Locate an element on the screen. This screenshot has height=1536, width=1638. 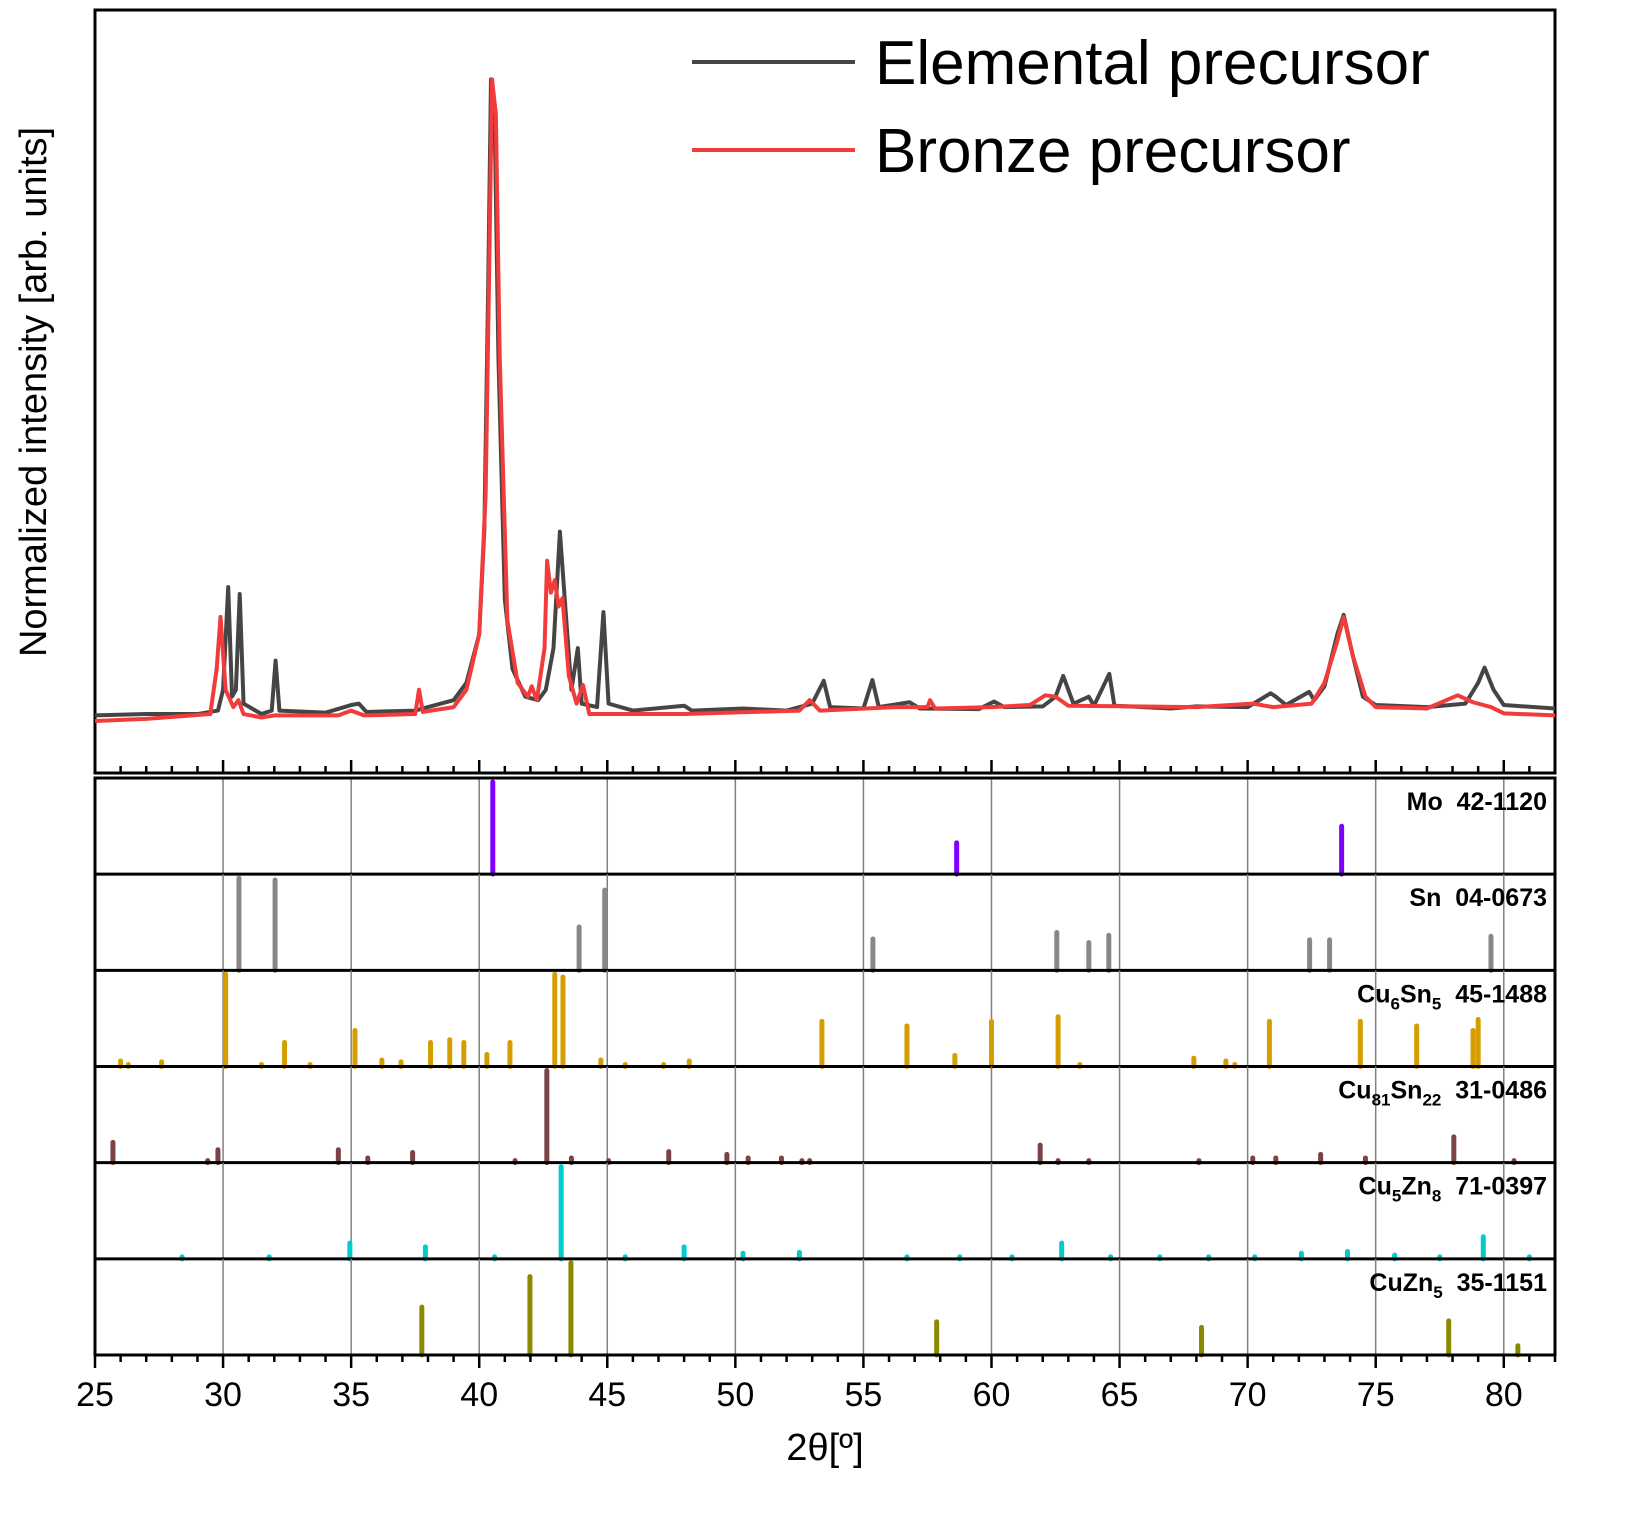
x-tick-label: 70 is located at coordinates (1248, 1395).